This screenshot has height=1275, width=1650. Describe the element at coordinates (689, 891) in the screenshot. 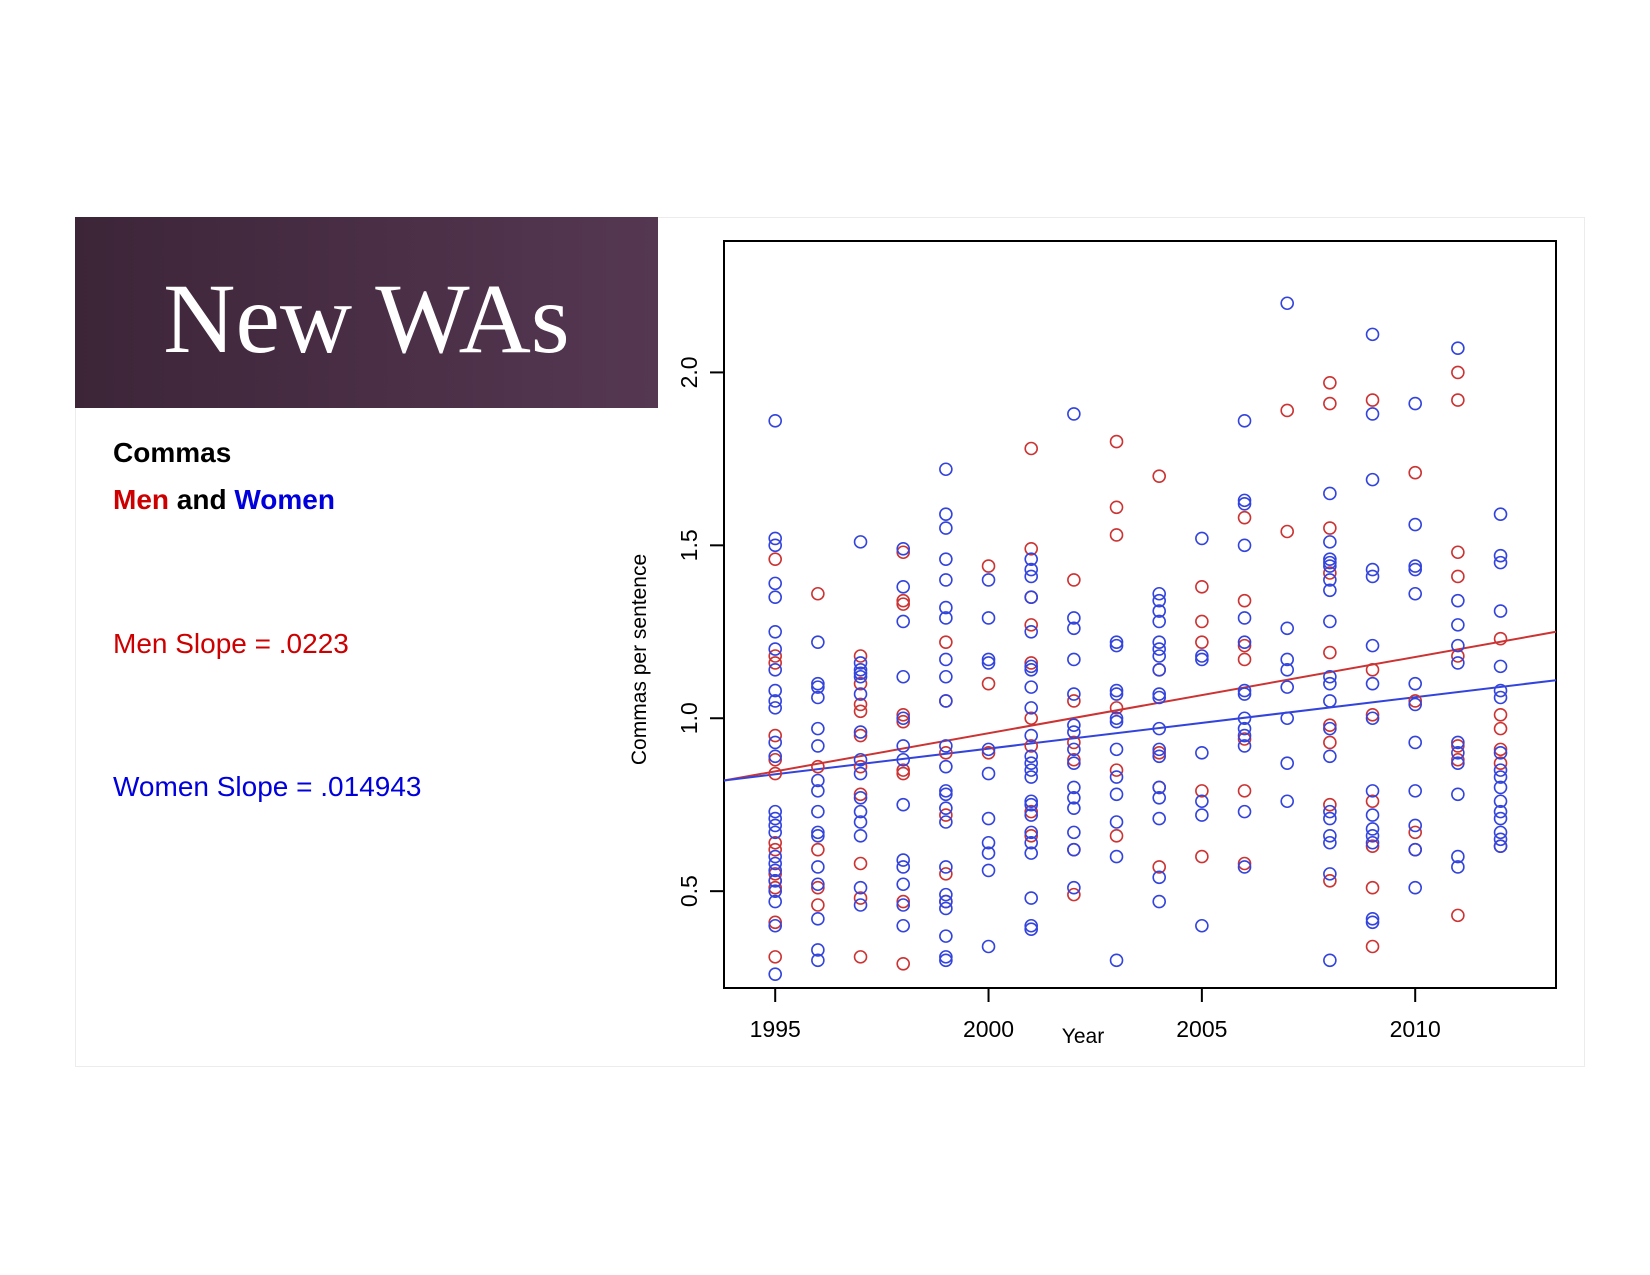

I see `y-tick-label: 0.5` at that location.